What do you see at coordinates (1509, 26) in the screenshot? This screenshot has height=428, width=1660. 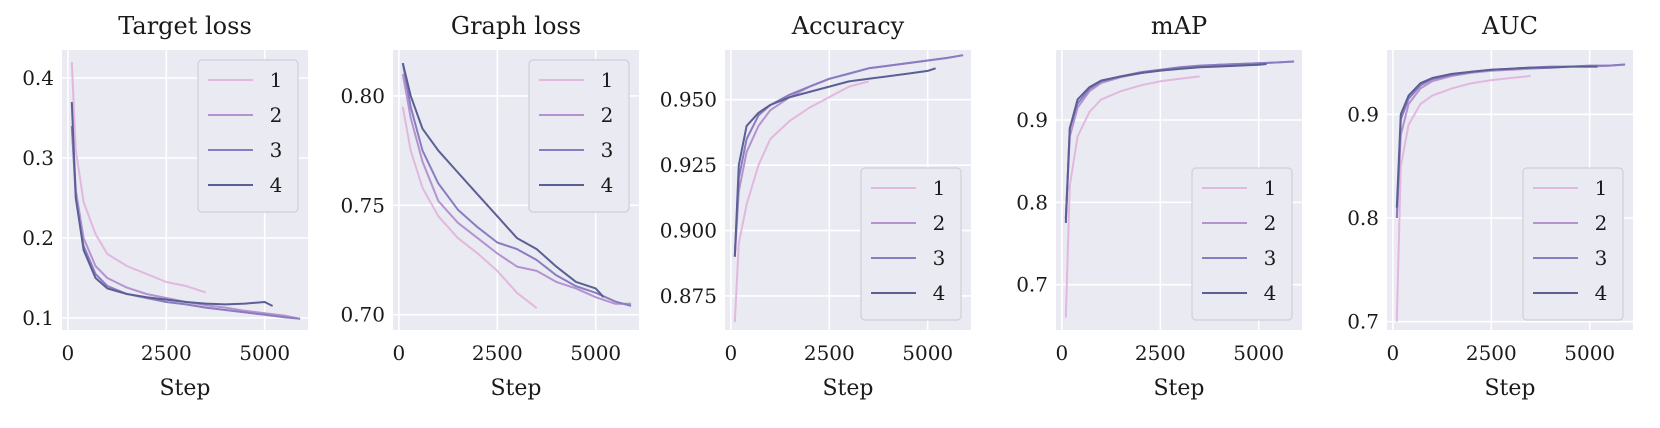 I see `chart-title: AUC` at bounding box center [1509, 26].